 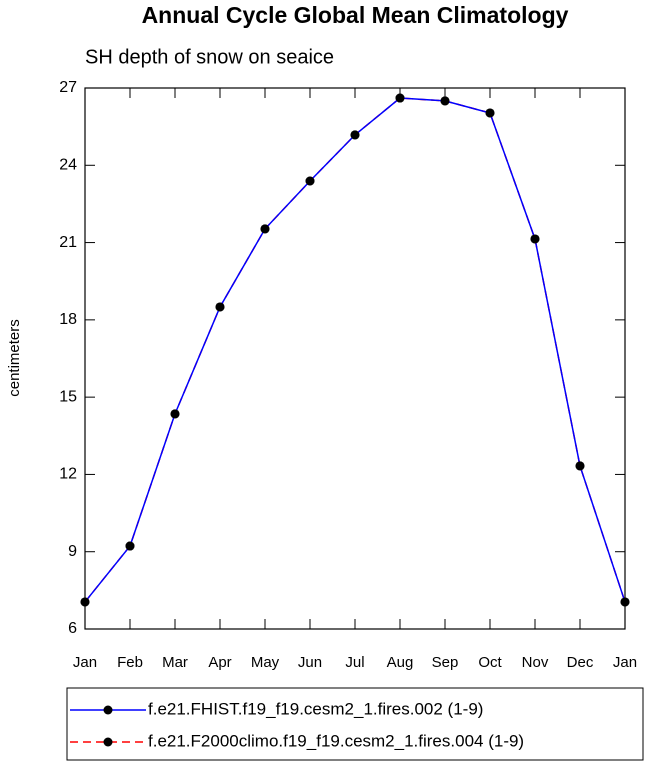 I want to click on y-tick-label: 15, so click(x=68, y=396).